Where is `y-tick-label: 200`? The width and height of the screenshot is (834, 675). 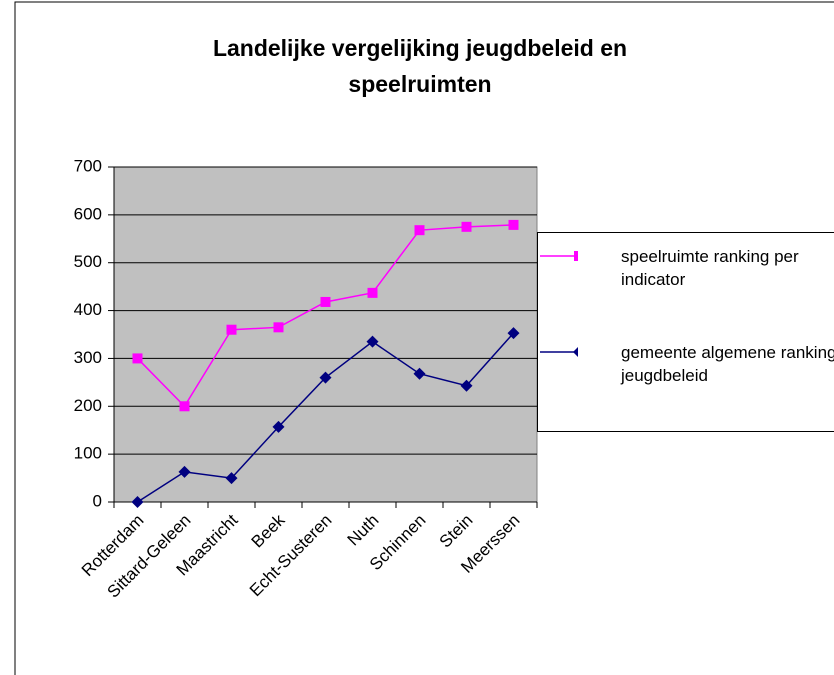 y-tick-label: 200 is located at coordinates (88, 405).